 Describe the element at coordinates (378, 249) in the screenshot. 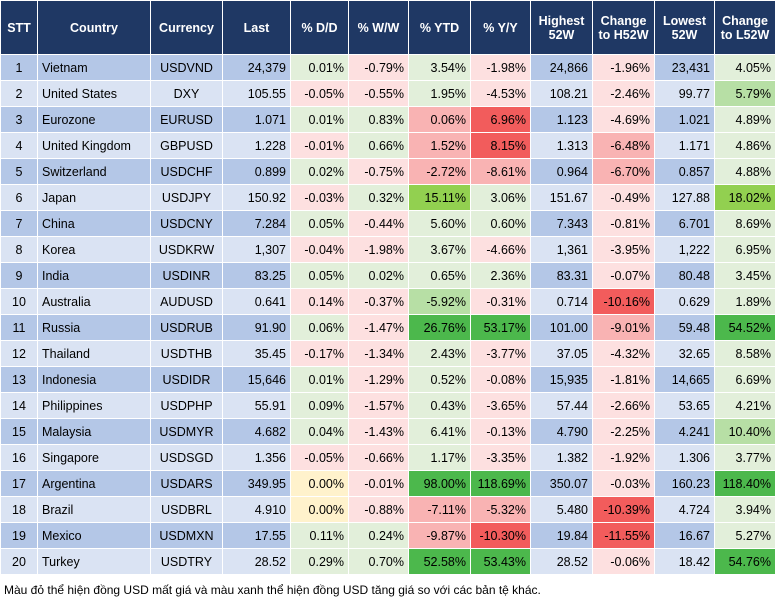

I see `table-cell: -1.98%` at that location.